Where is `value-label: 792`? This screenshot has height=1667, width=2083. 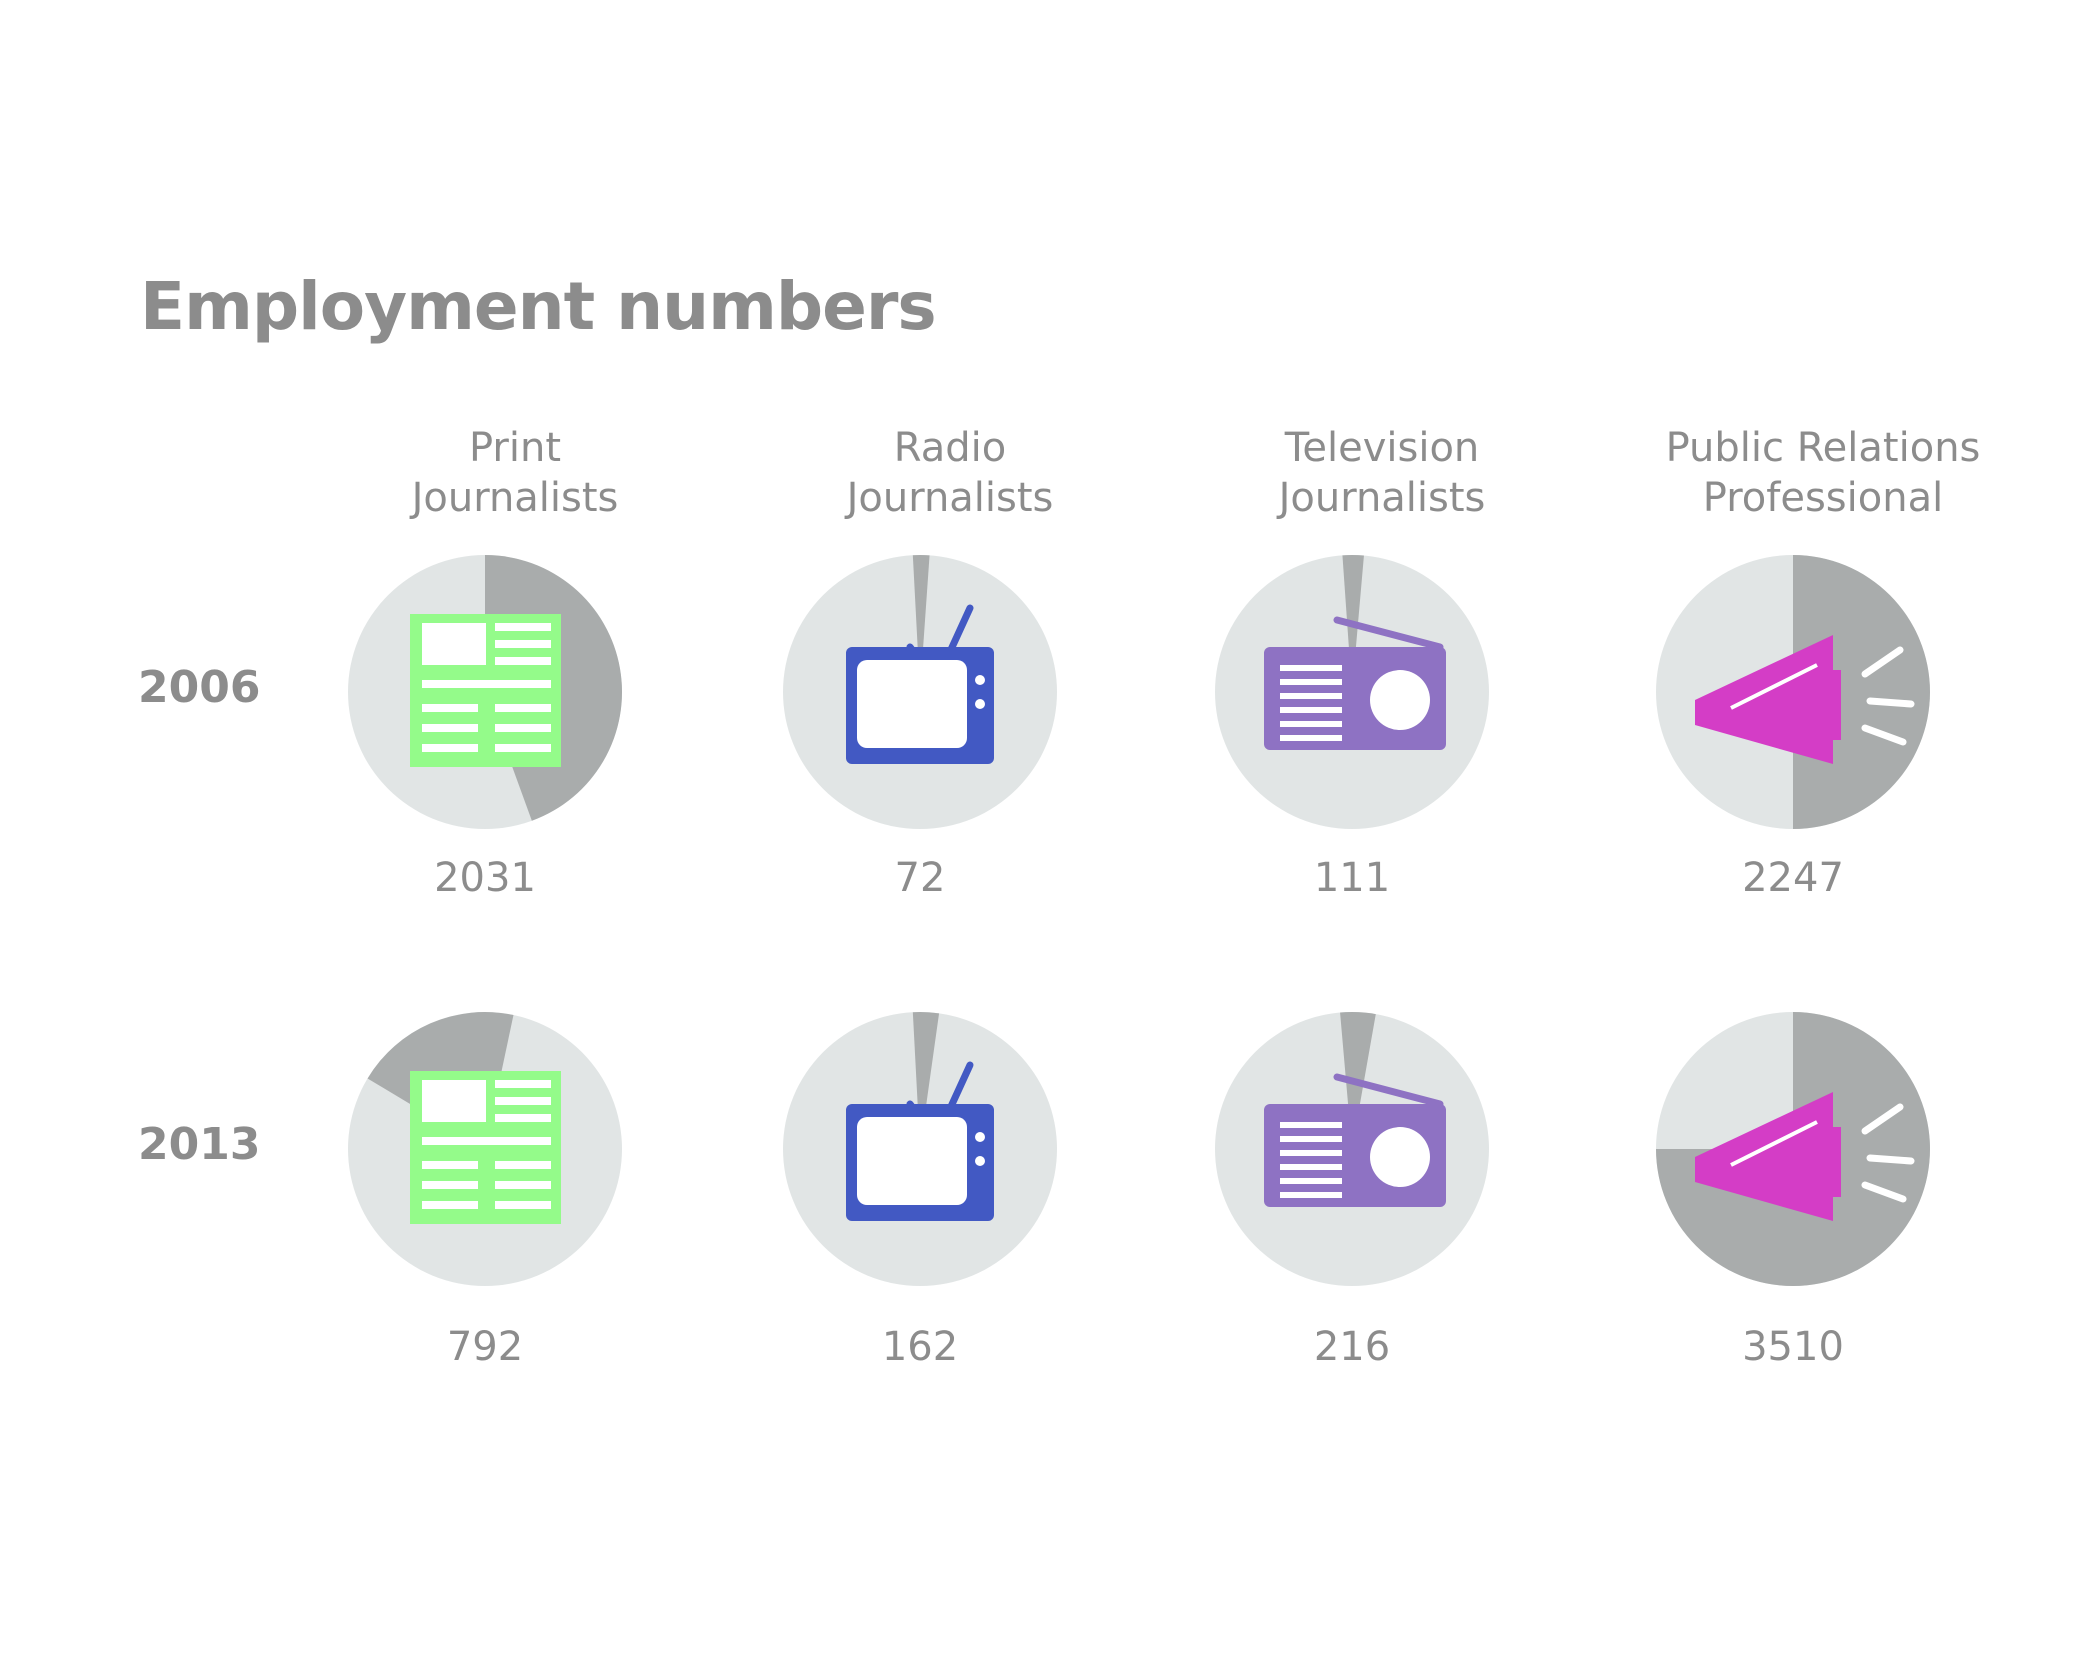
value-label: 792 is located at coordinates (485, 1347).